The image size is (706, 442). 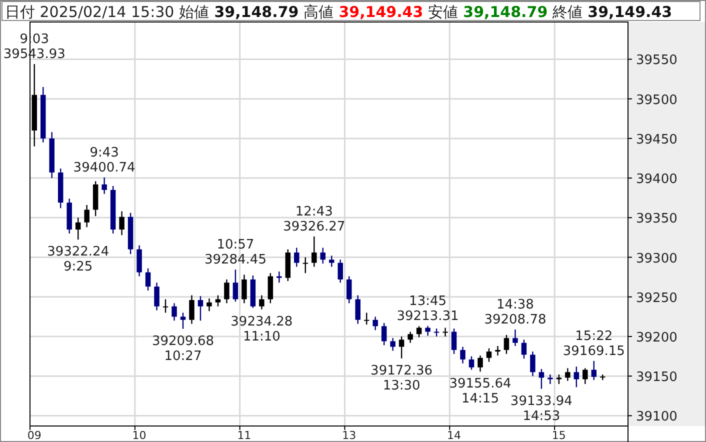 I want to click on x-tick-label: 14, so click(x=454, y=435).